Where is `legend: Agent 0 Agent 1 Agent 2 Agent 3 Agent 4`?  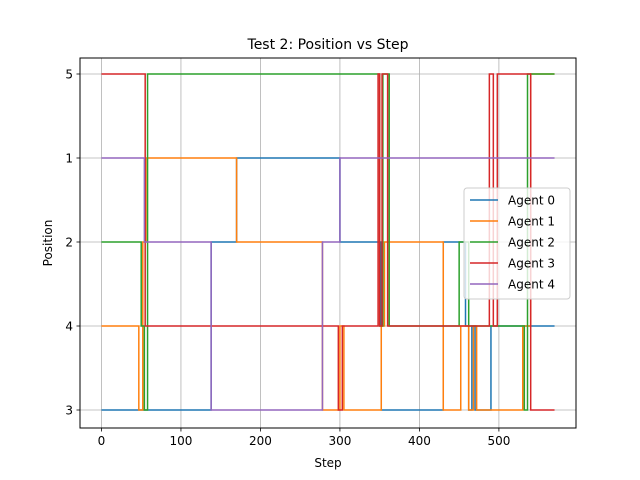
legend: Agent 0 Agent 1 Agent 2 Agent 3 Agent 4 is located at coordinates (517, 243).